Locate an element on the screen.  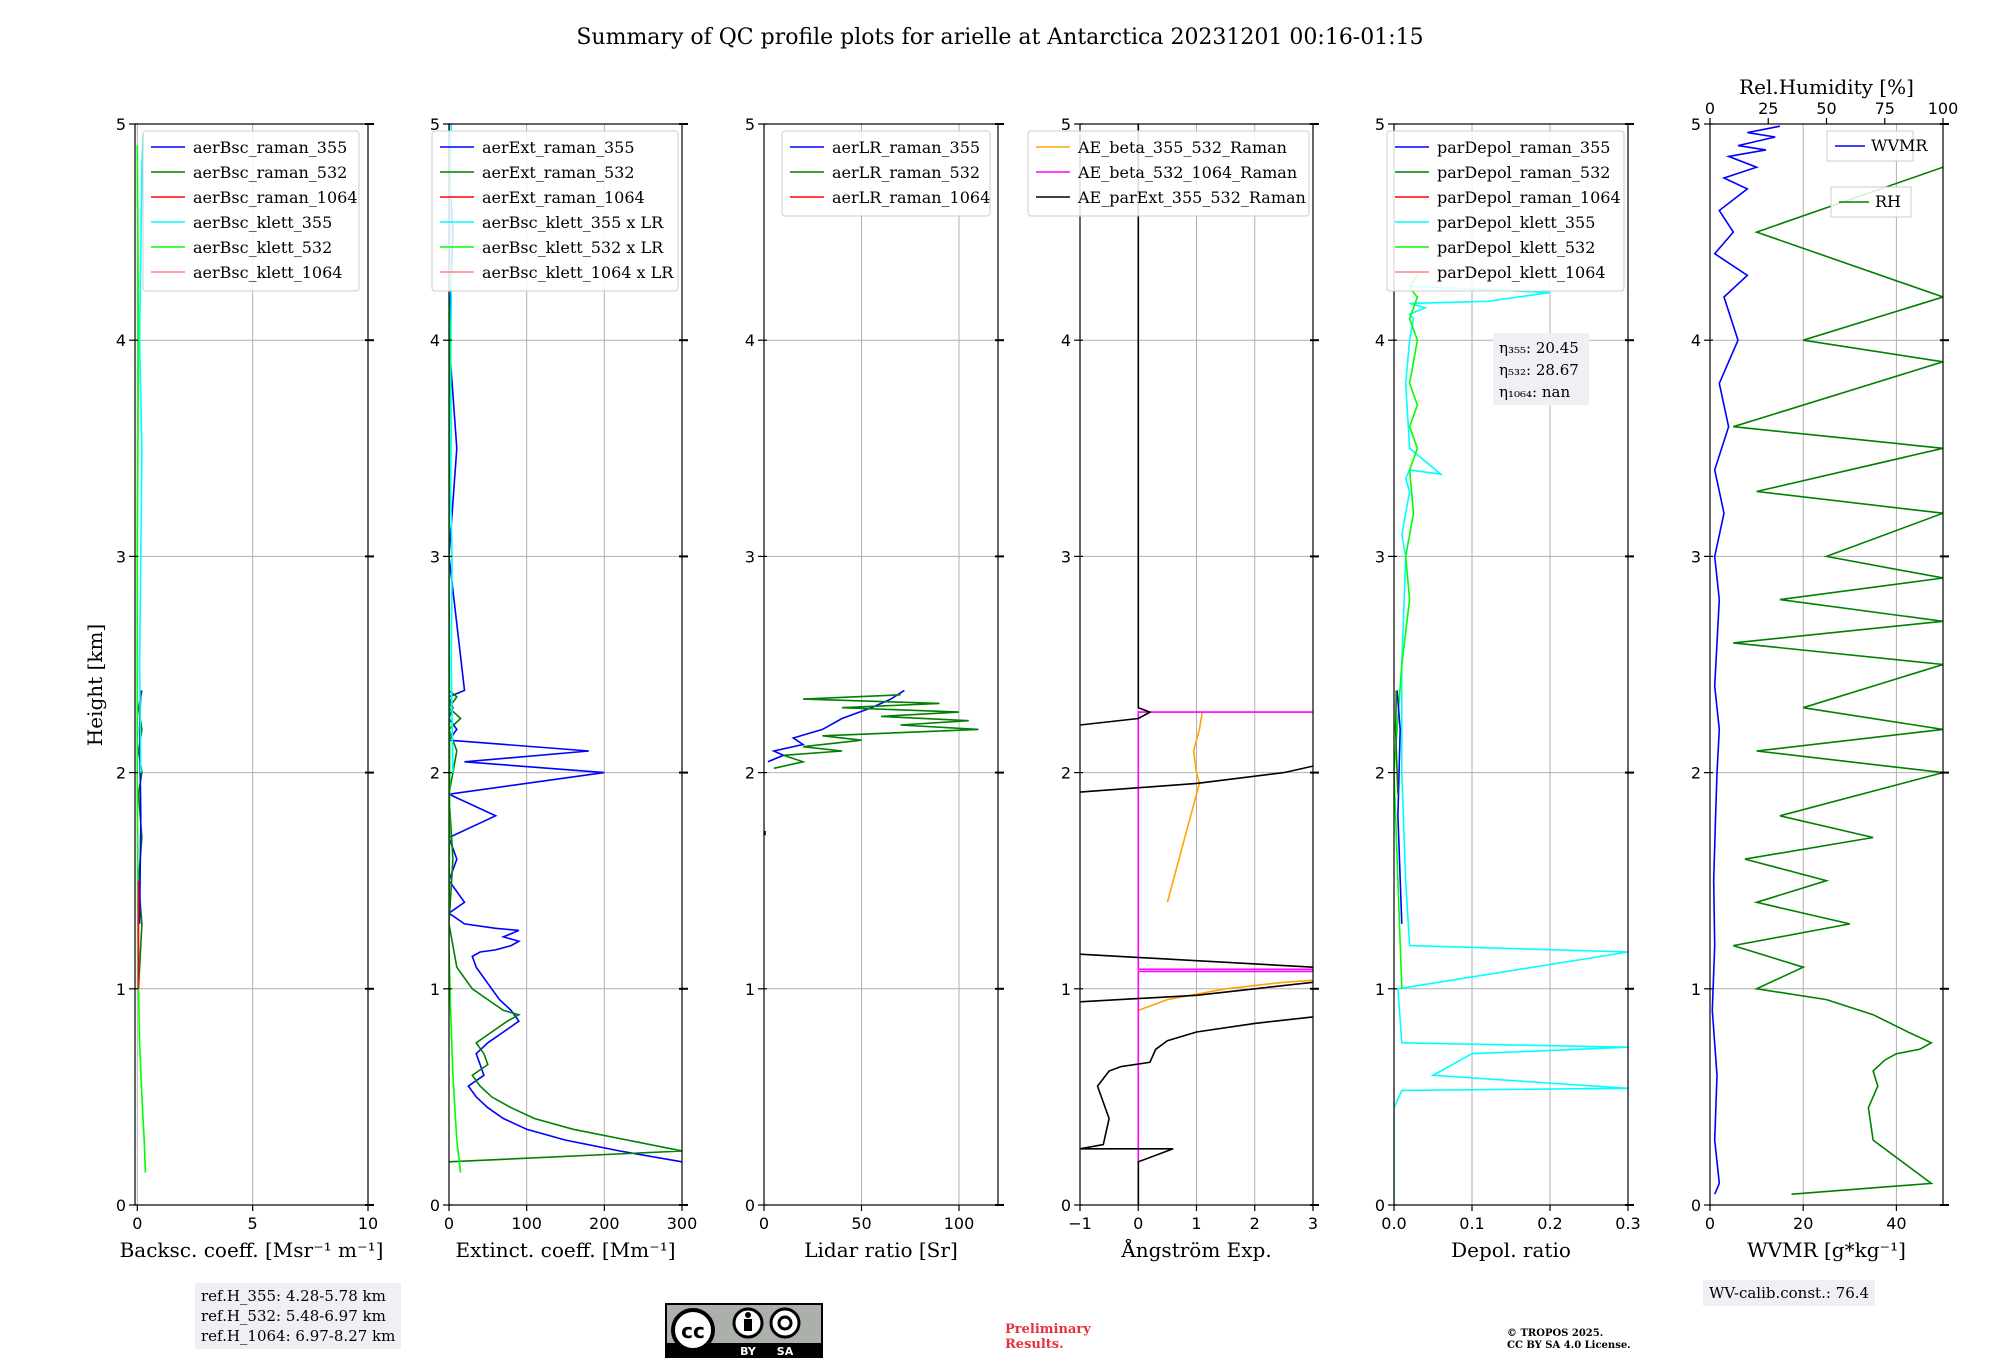
legend-box-ae is located at coordinates (1168, 173).